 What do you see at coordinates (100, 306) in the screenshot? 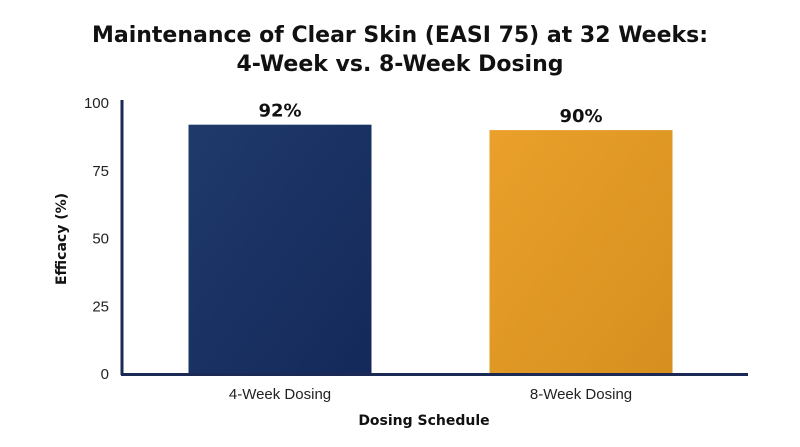
I see `y-tick-label: 25` at bounding box center [100, 306].